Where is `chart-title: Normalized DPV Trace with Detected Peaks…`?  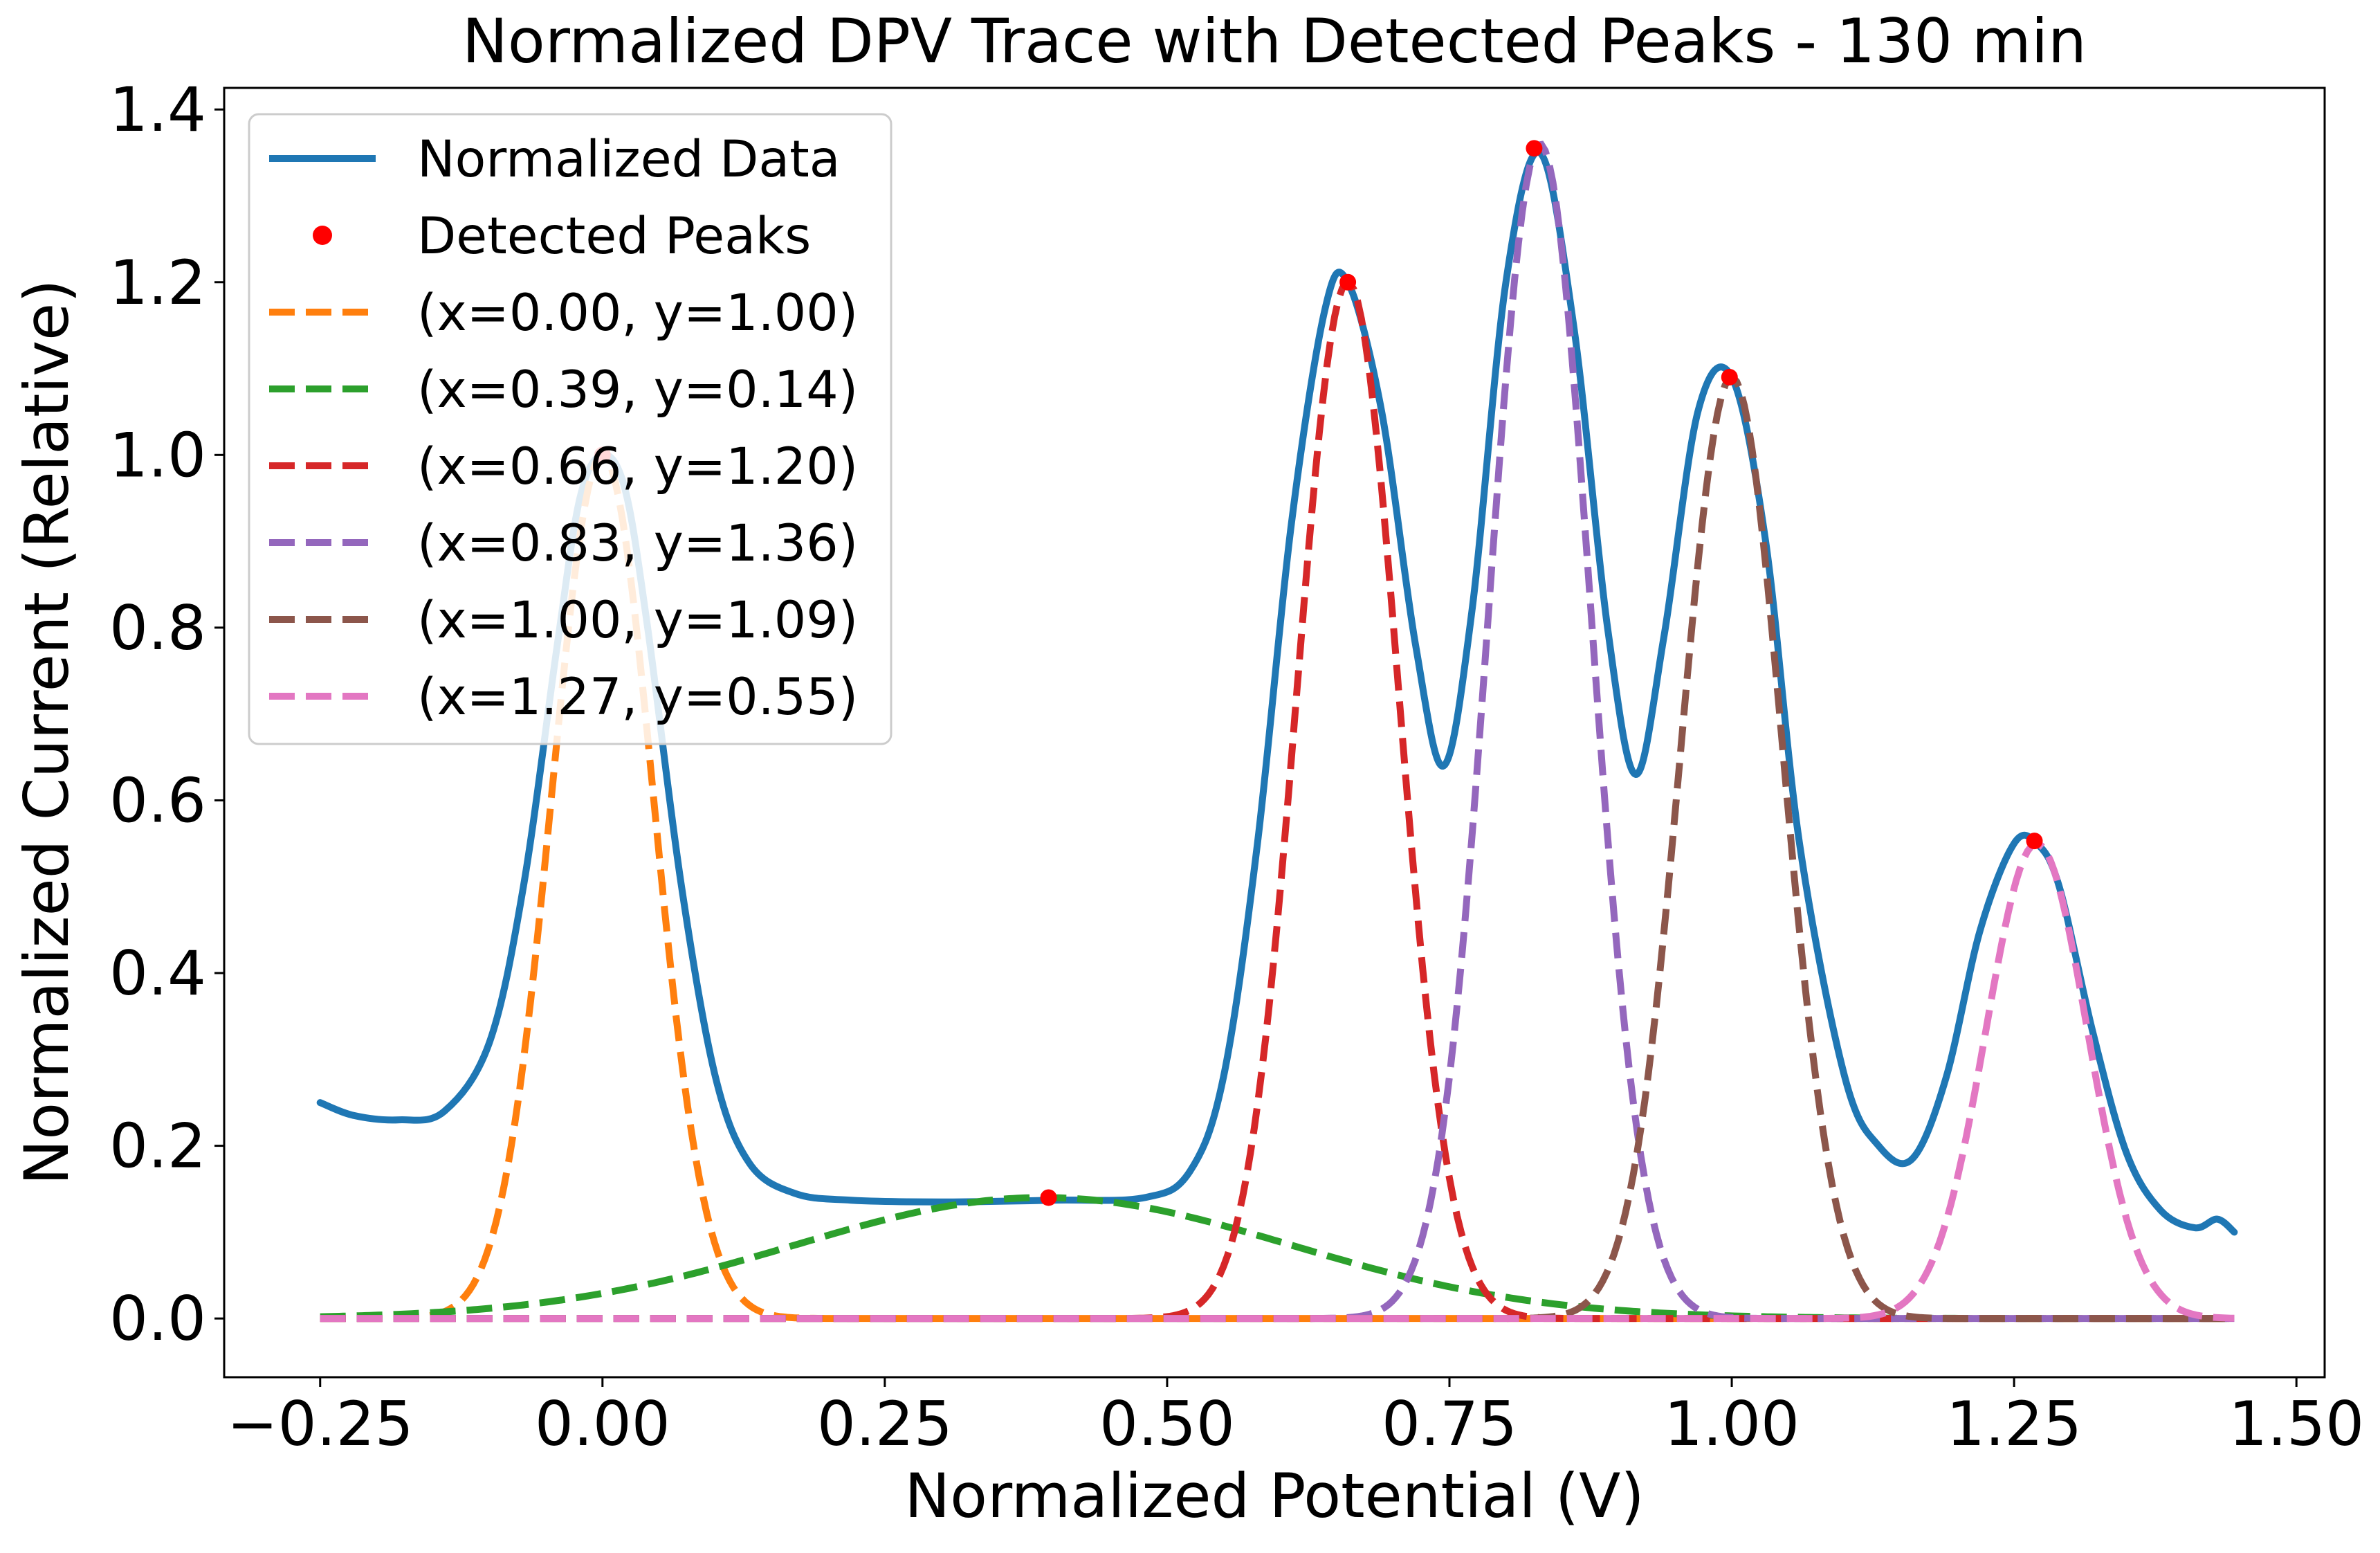 chart-title: Normalized DPV Trace with Detected Peaks… is located at coordinates (1274, 41).